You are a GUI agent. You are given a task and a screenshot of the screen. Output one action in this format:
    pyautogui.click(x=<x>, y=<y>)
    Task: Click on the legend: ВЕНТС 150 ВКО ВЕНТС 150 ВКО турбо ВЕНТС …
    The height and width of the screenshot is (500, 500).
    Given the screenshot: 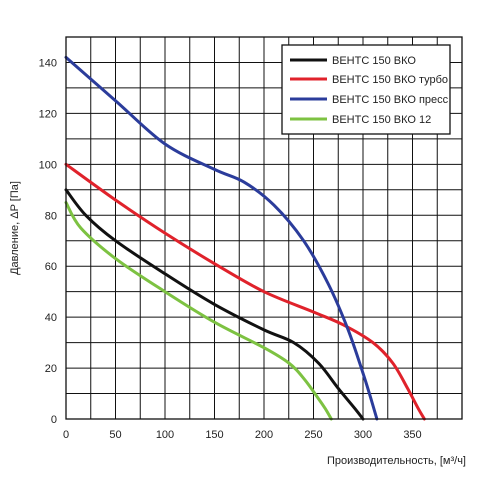 What is the action you would take?
    pyautogui.click(x=366, y=89)
    